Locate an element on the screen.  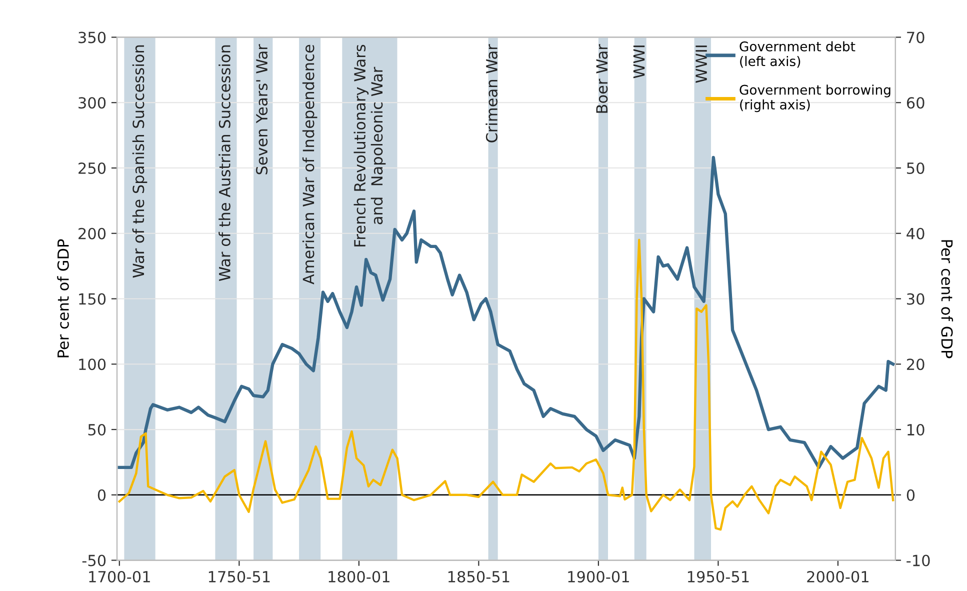
y-tick-label: 0 is located at coordinates (102, 495).